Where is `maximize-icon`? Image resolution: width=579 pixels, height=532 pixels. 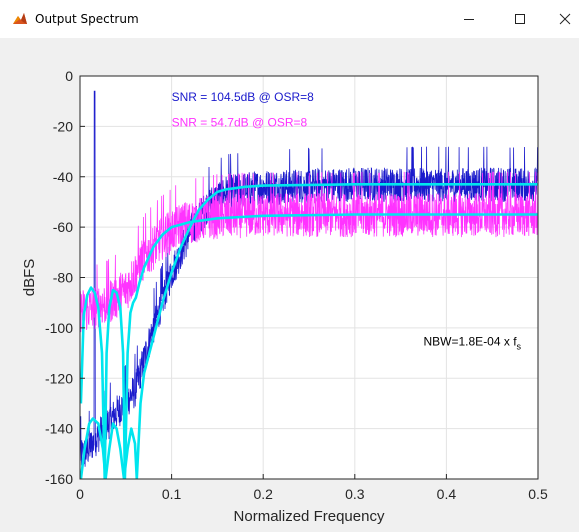
maximize-icon is located at coordinates (520, 19).